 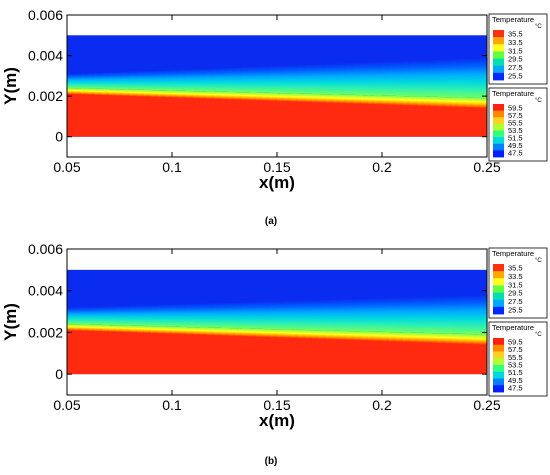 What do you see at coordinates (277, 420) in the screenshot?
I see `x-axis-label: x(m)` at bounding box center [277, 420].